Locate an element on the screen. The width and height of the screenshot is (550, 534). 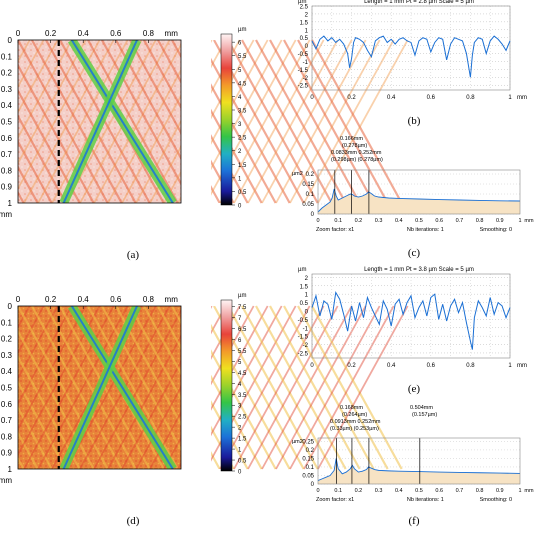
peak-annotation: 0.504mm is located at coordinates (421, 408).